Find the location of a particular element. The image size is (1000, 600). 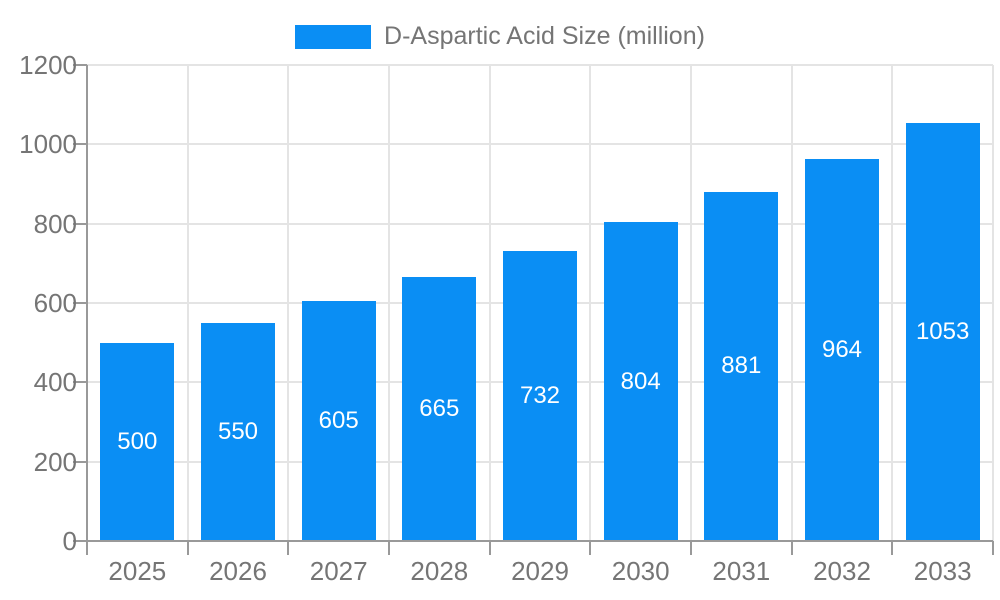

bar-2025 is located at coordinates (137, 441).